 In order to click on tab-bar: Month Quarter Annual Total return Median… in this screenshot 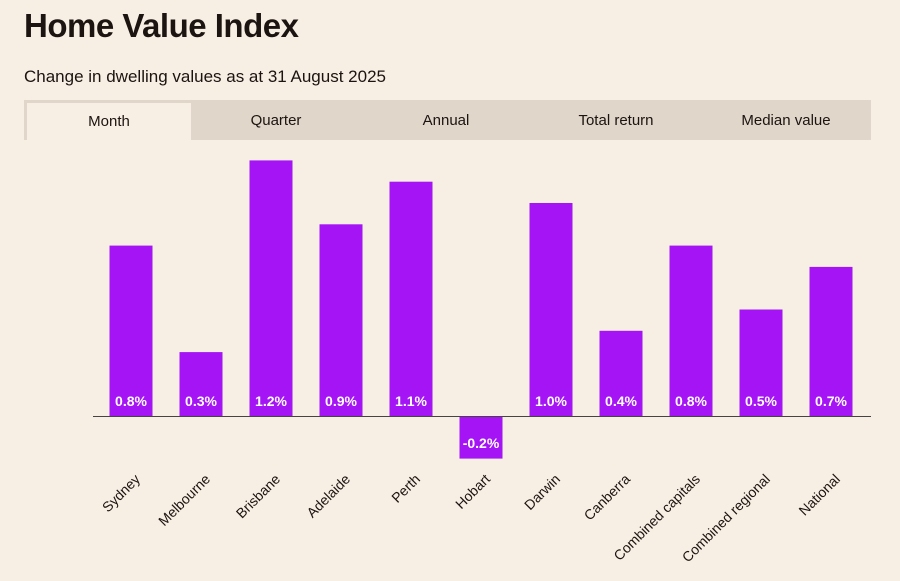, I will do `click(447, 120)`.